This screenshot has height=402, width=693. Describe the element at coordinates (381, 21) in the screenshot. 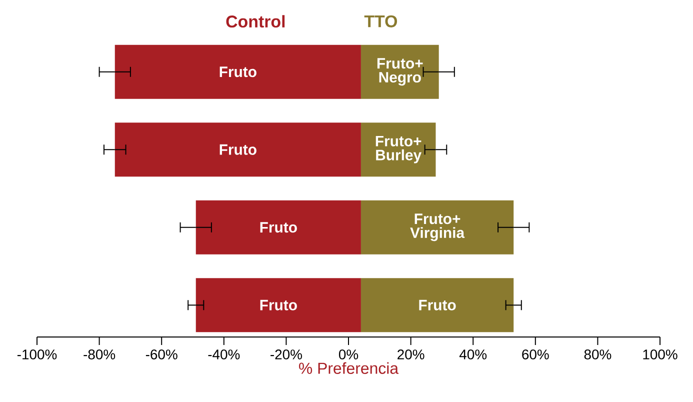

I see `series-label: TTO` at that location.